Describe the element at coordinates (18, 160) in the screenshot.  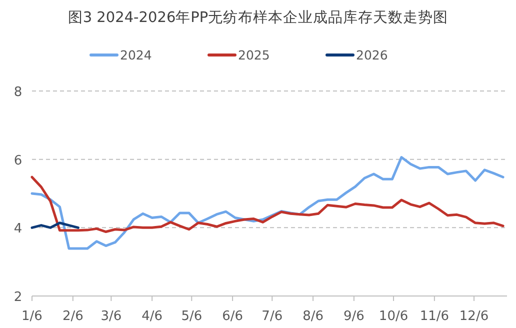
I see `y-tick-label: 6` at that location.